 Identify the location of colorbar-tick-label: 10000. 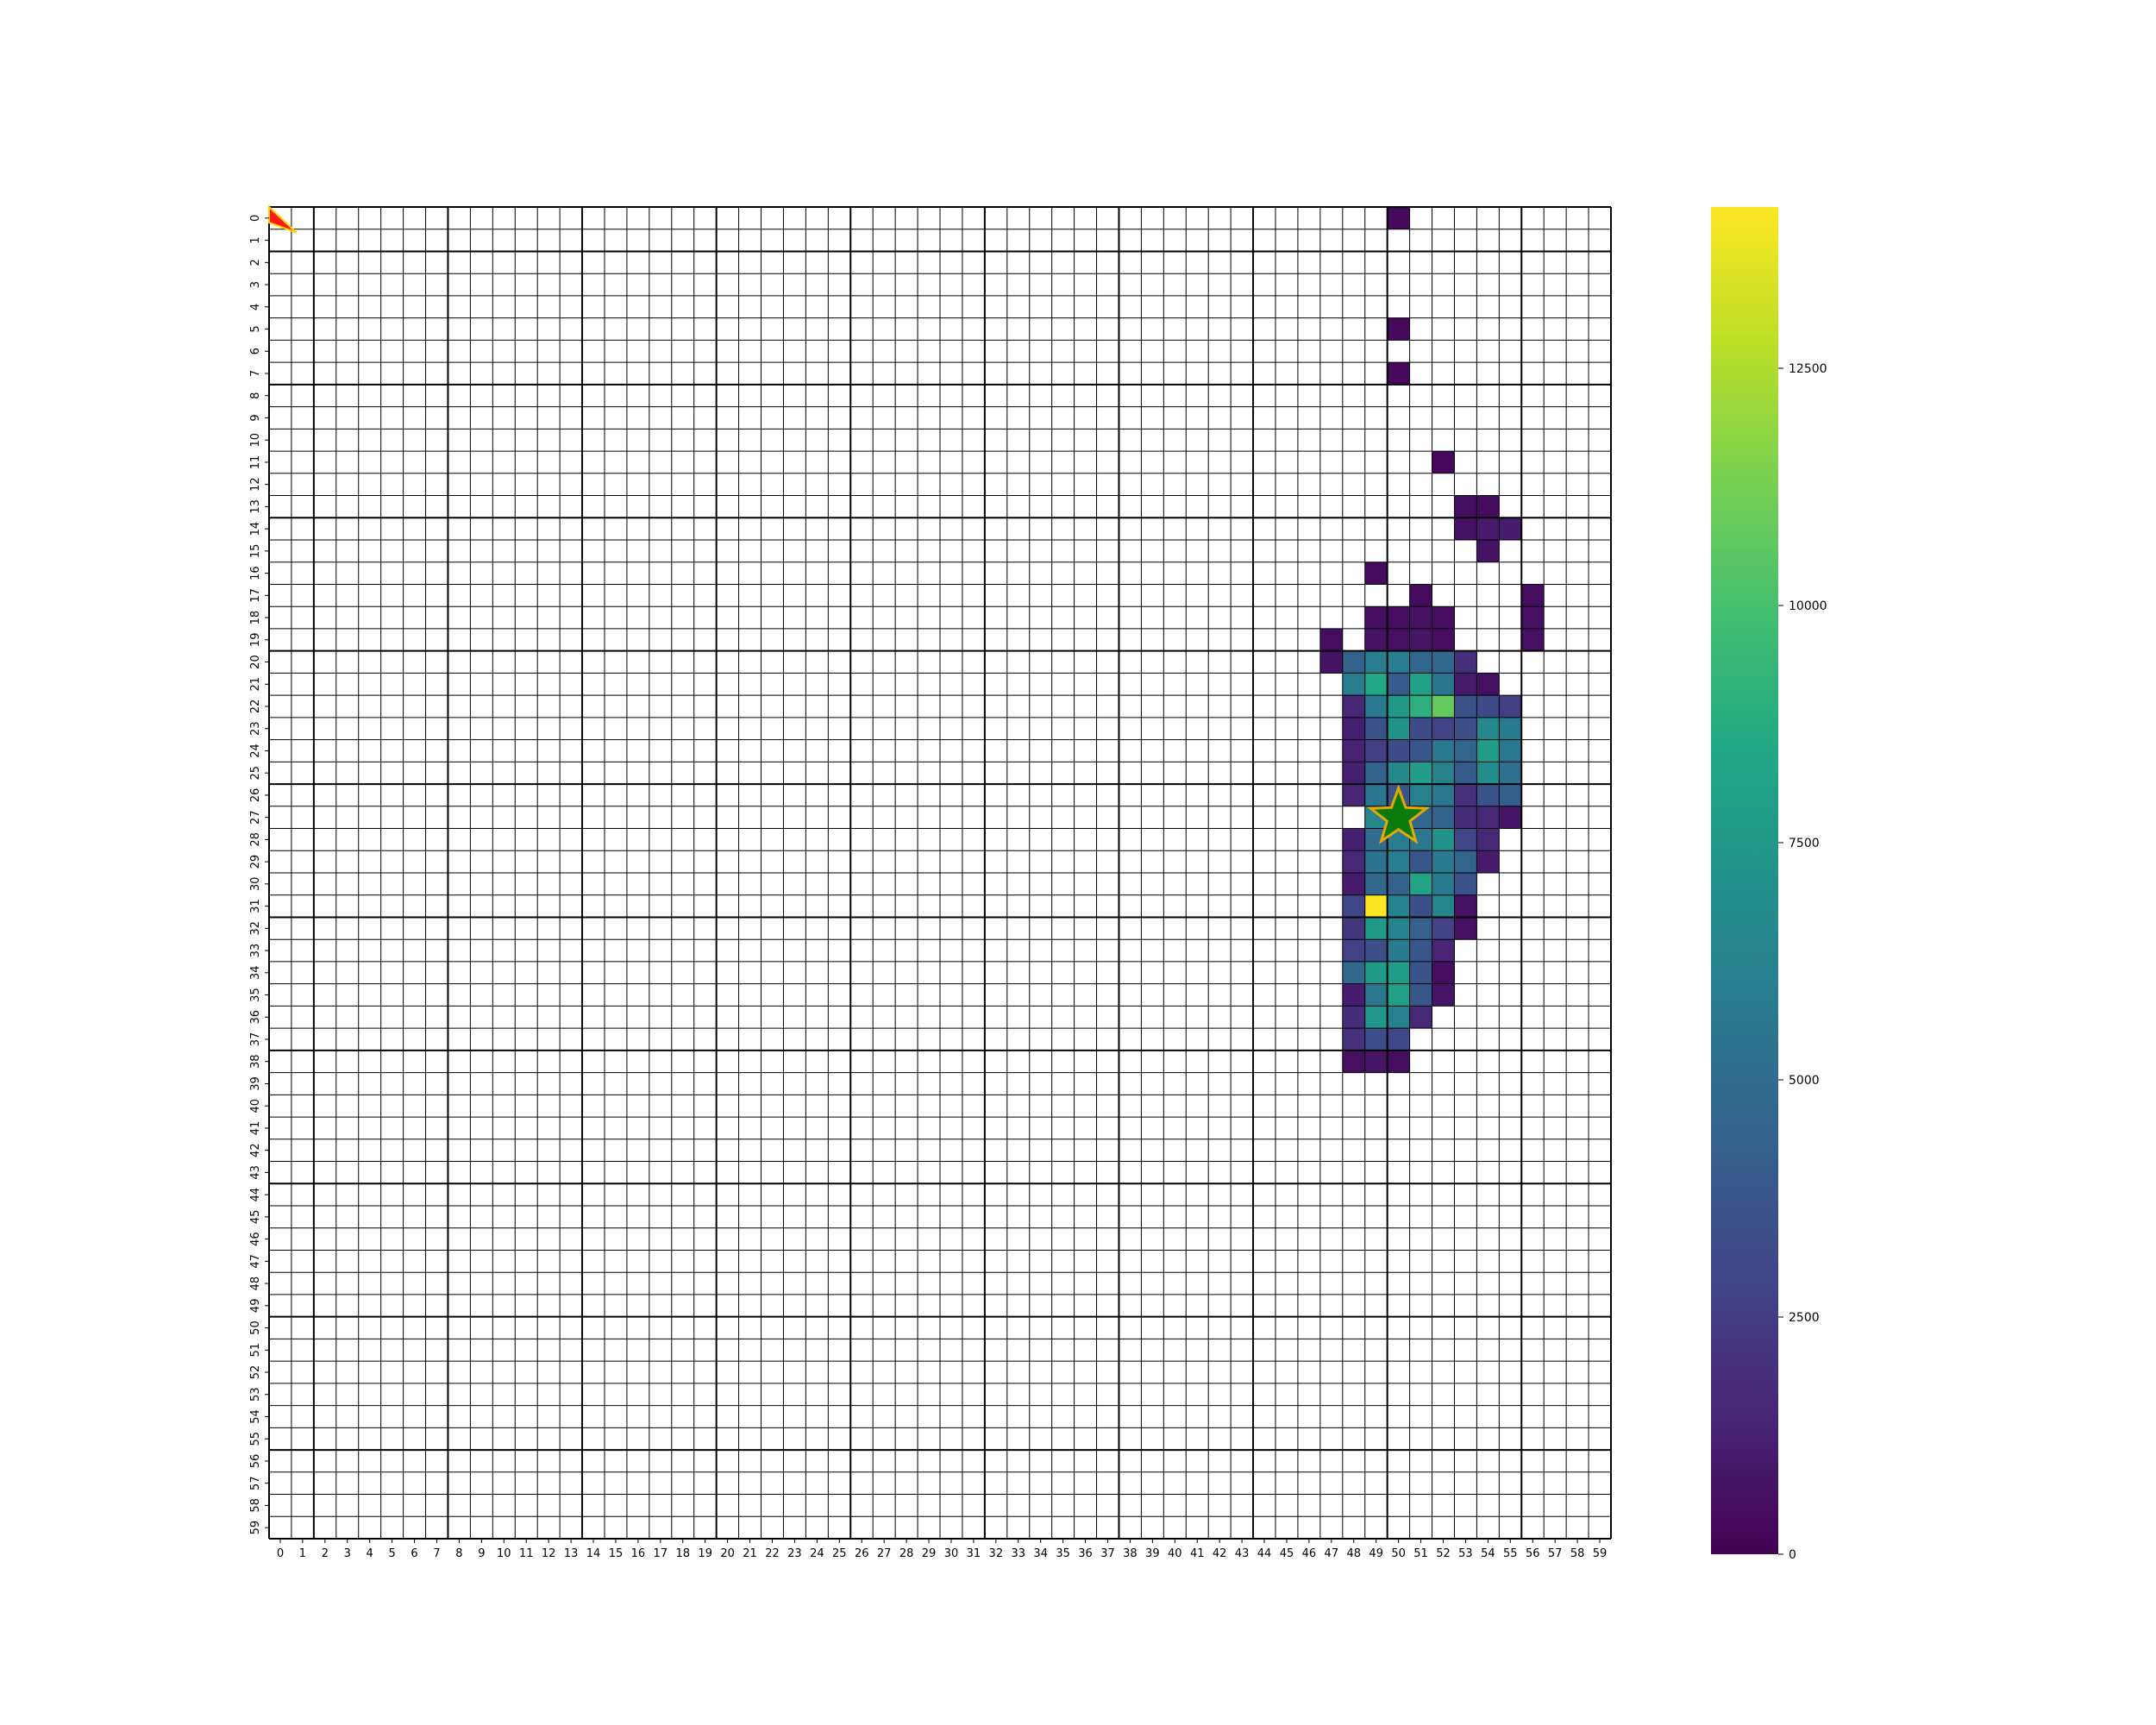
(1808, 606).